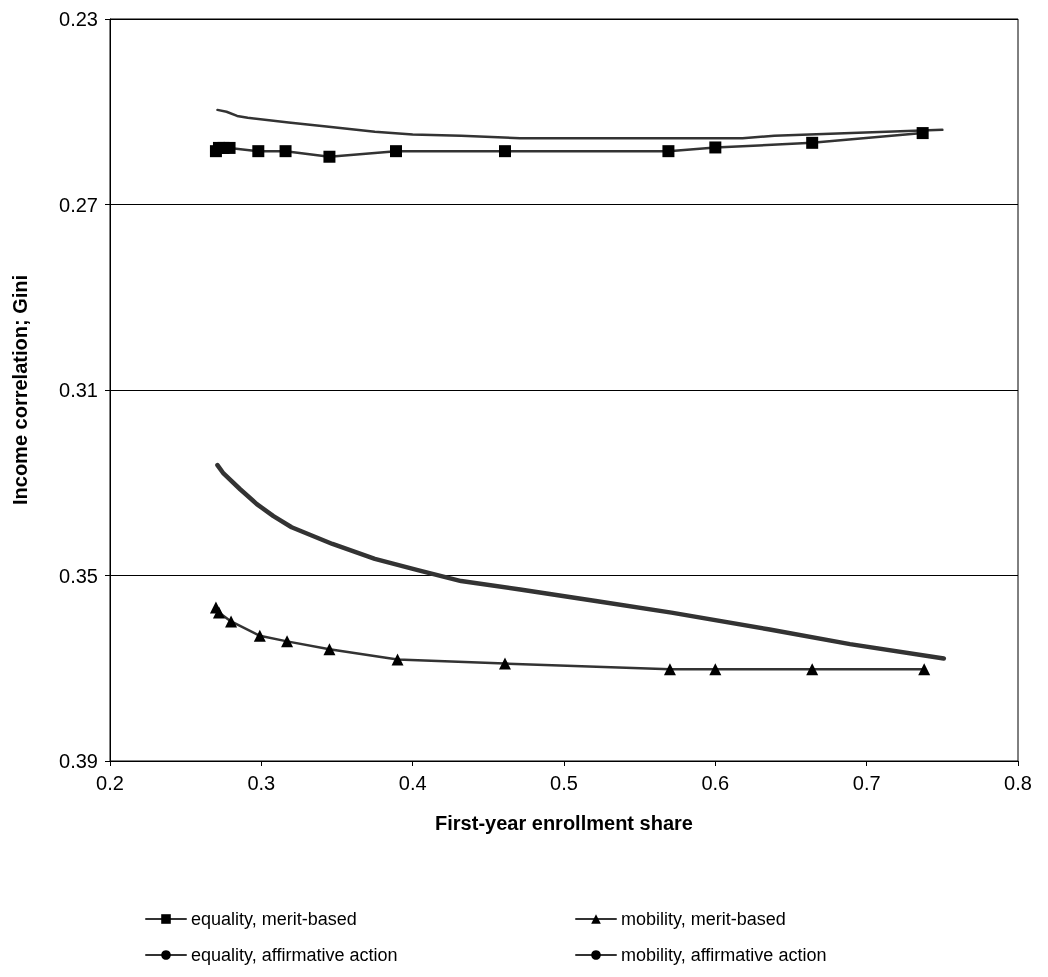 The width and height of the screenshot is (1048, 977). What do you see at coordinates (715, 783) in the screenshot?
I see `x-tick-label: 0.6` at bounding box center [715, 783].